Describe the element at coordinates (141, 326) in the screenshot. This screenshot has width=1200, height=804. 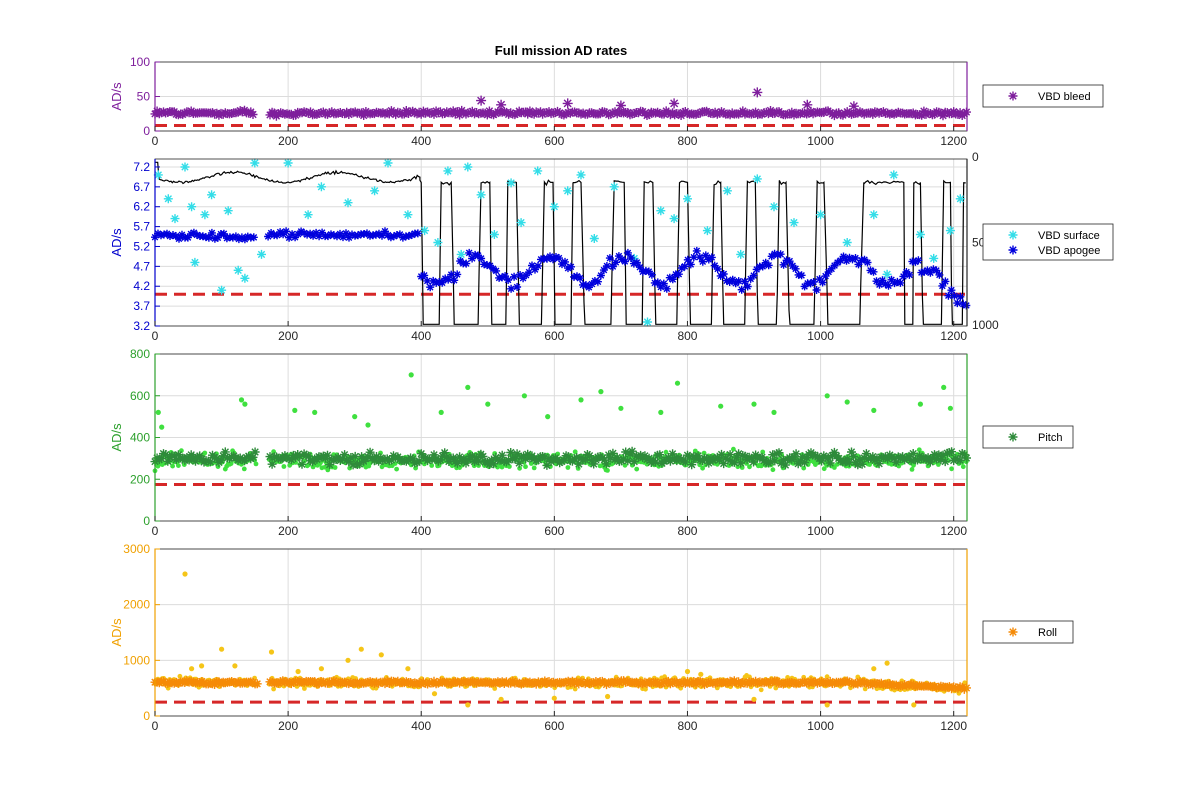
I see `y-tick-label: 3.2` at that location.